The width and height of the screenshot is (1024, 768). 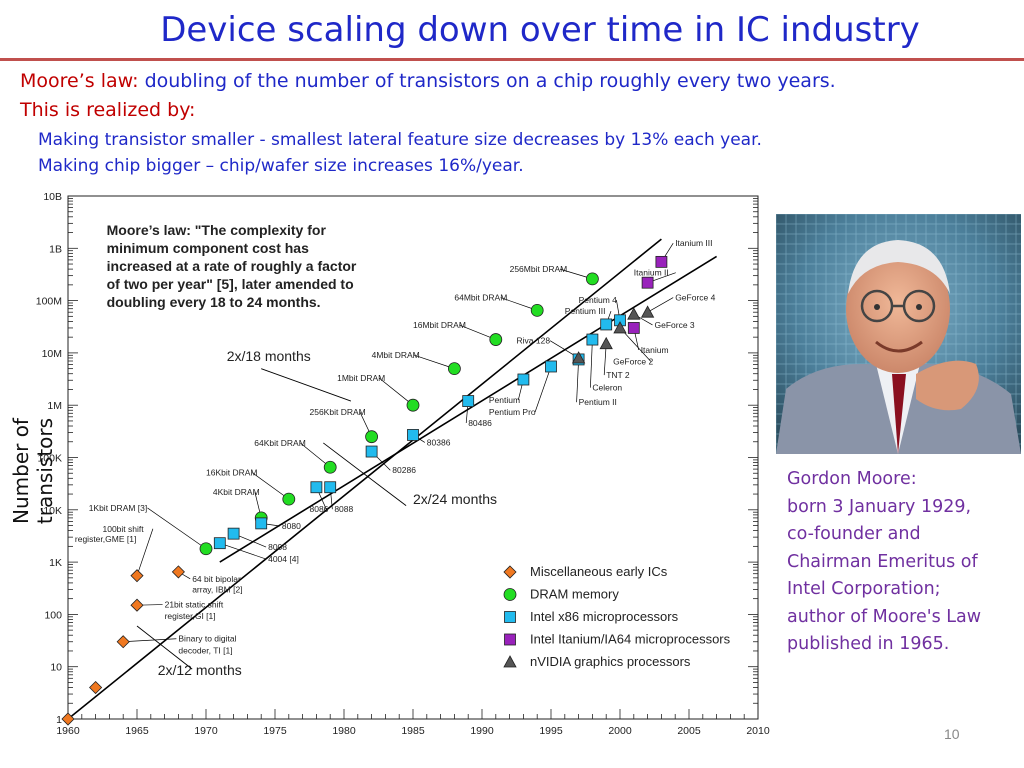 I want to click on annotation-label: Celeron, so click(x=607, y=388).